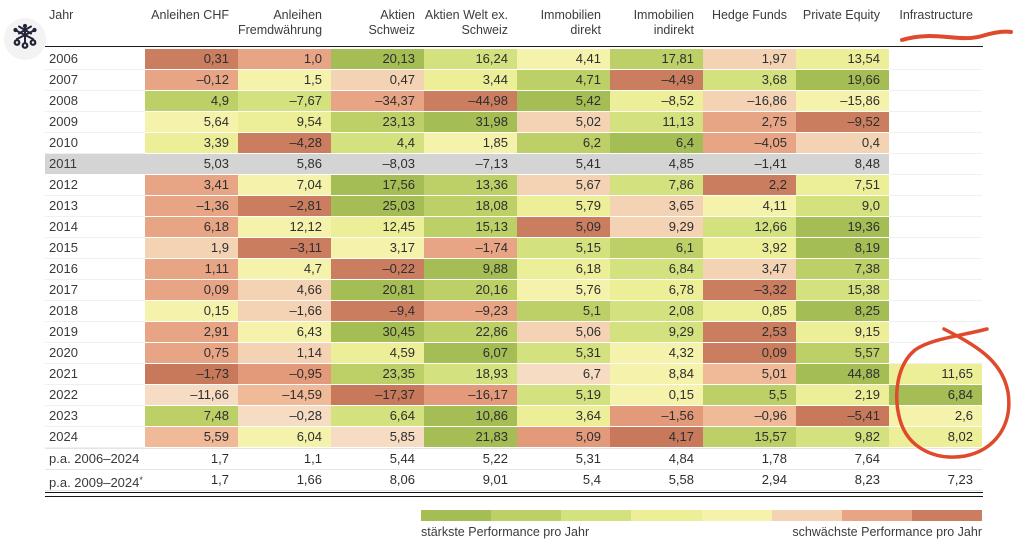  Describe the element at coordinates (470, 143) in the screenshot. I see `value-cell: 1,85` at that location.